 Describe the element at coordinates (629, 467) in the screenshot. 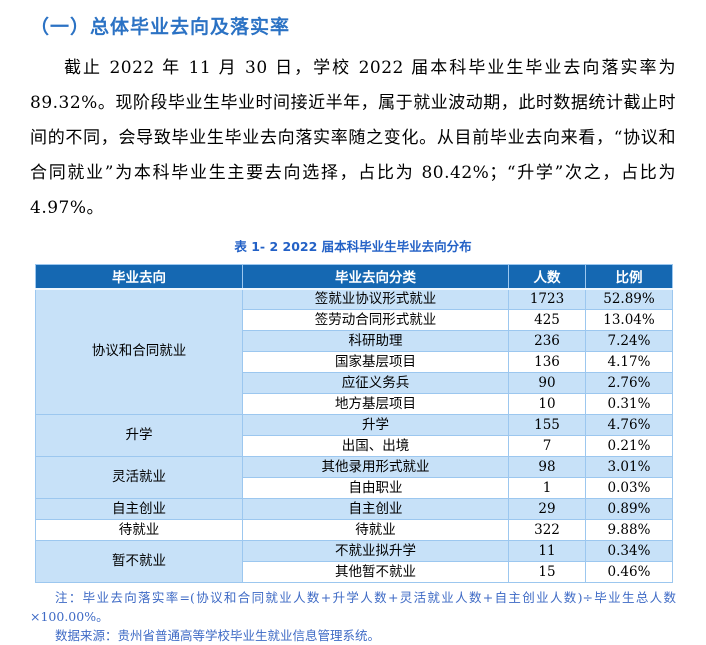

I see `percent-cell: 3.01%` at that location.